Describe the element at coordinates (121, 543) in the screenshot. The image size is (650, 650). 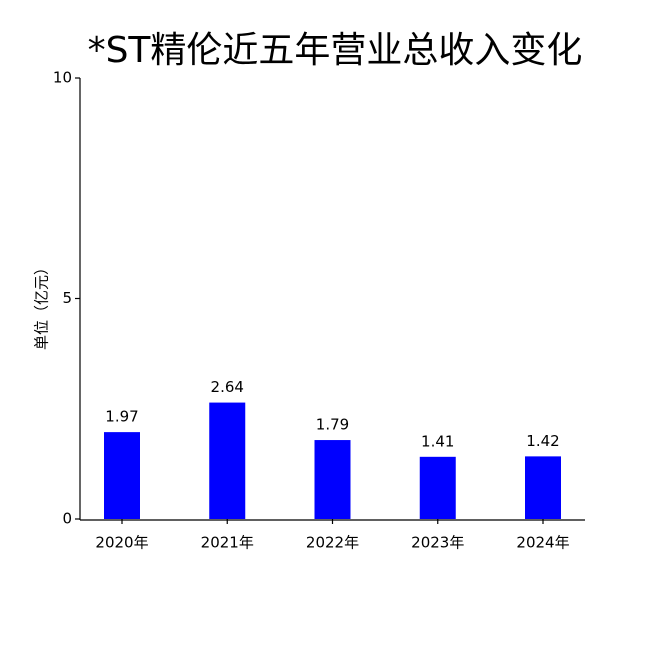
I see `x-tick-label: 2020年` at that location.